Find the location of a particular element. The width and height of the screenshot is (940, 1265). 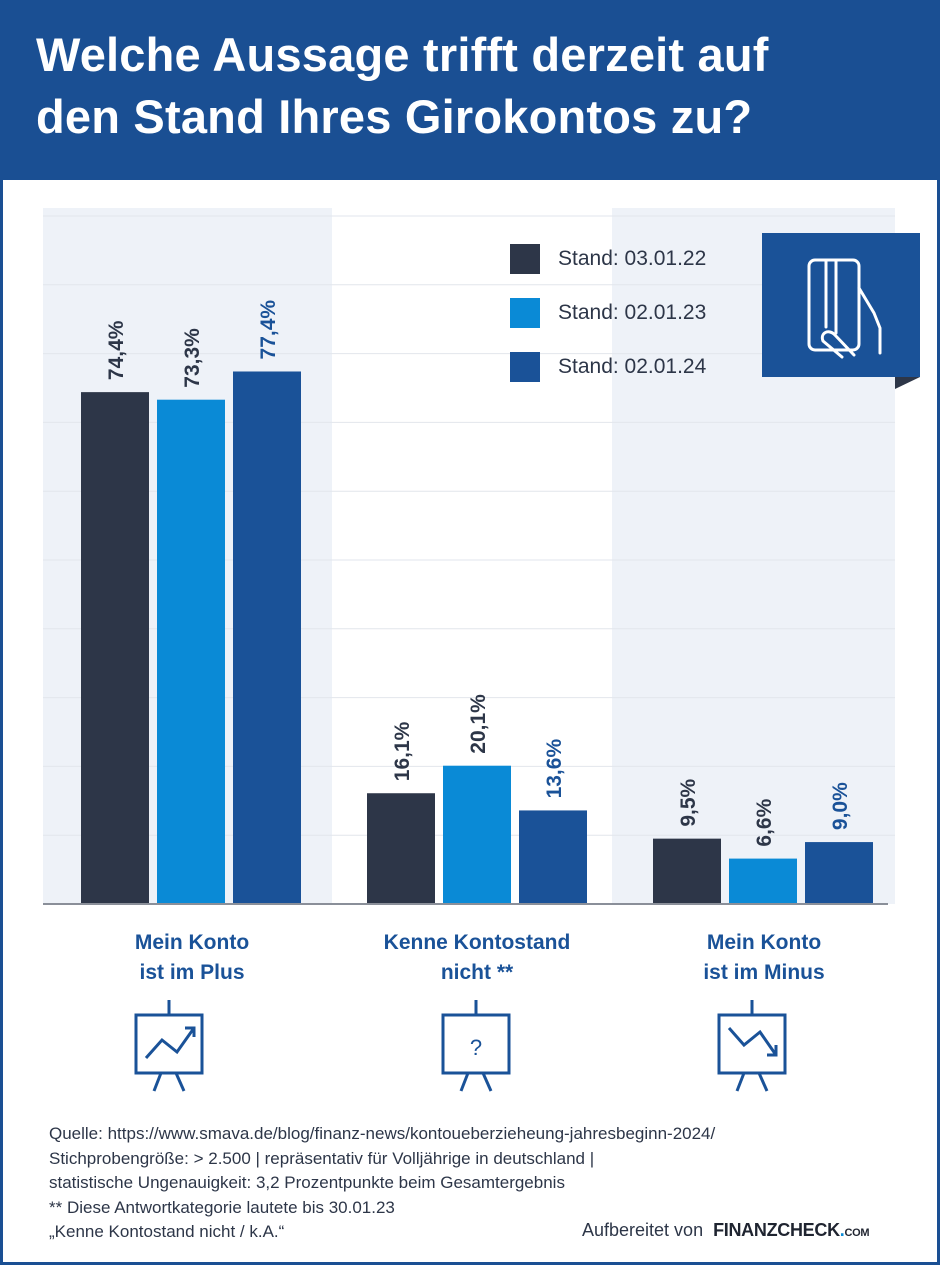

data-label: 9,0% is located at coordinates (840, 806).